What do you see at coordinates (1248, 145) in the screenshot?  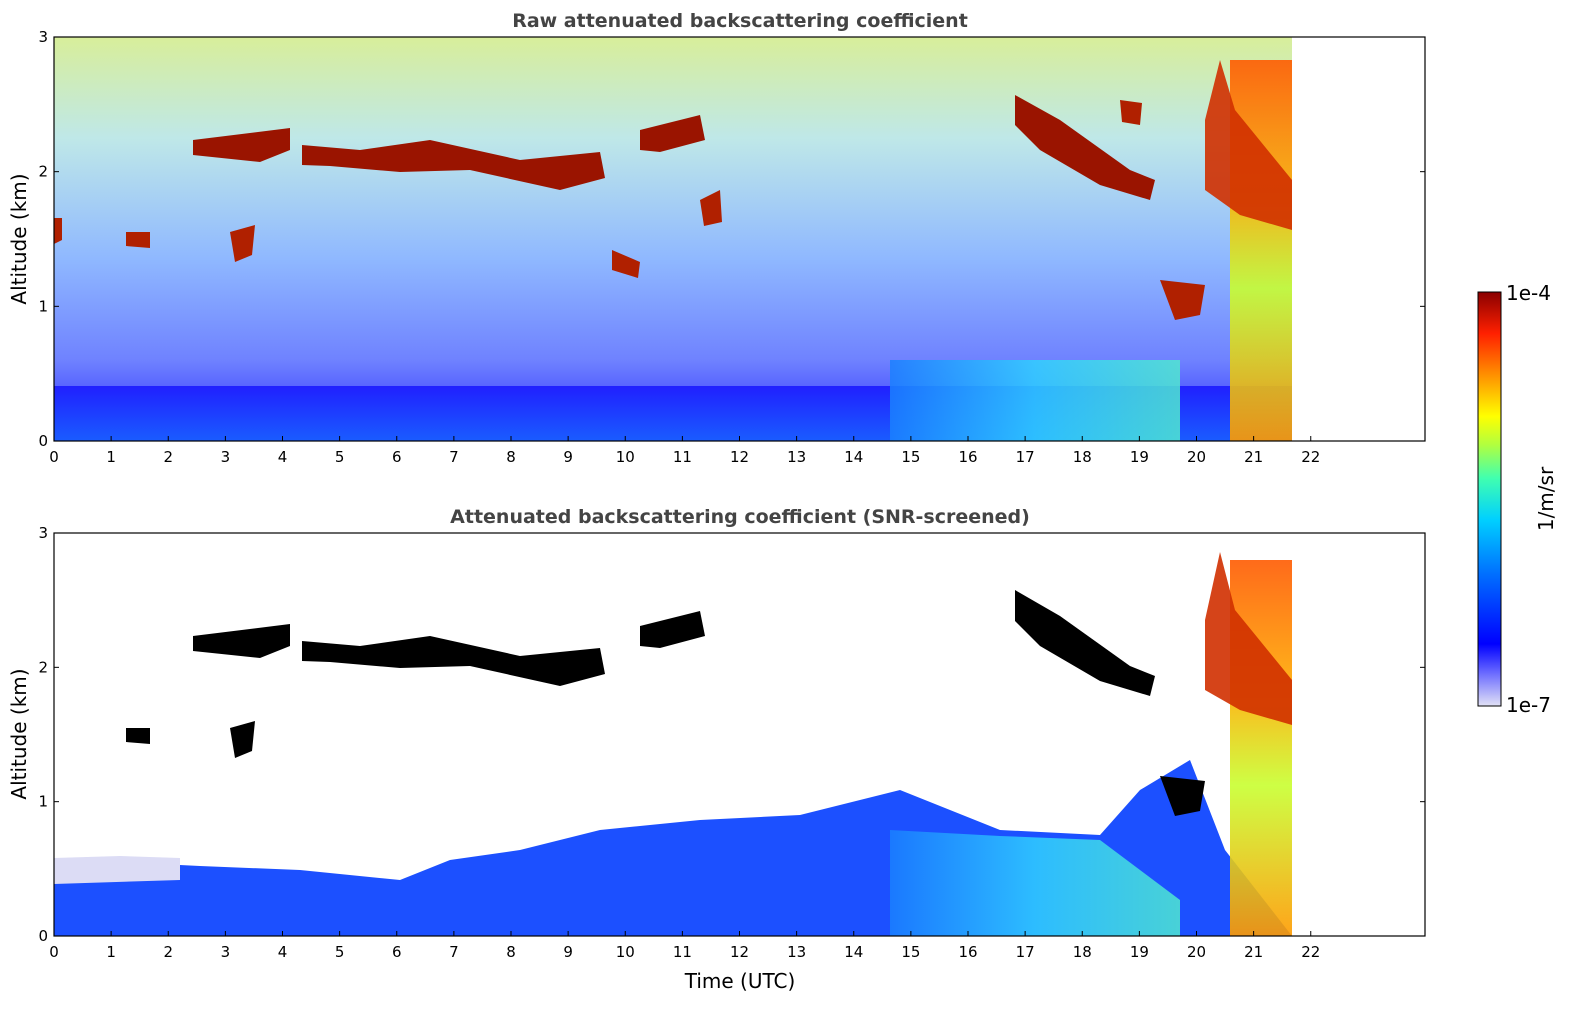 I see `raw-late-plume-top` at bounding box center [1248, 145].